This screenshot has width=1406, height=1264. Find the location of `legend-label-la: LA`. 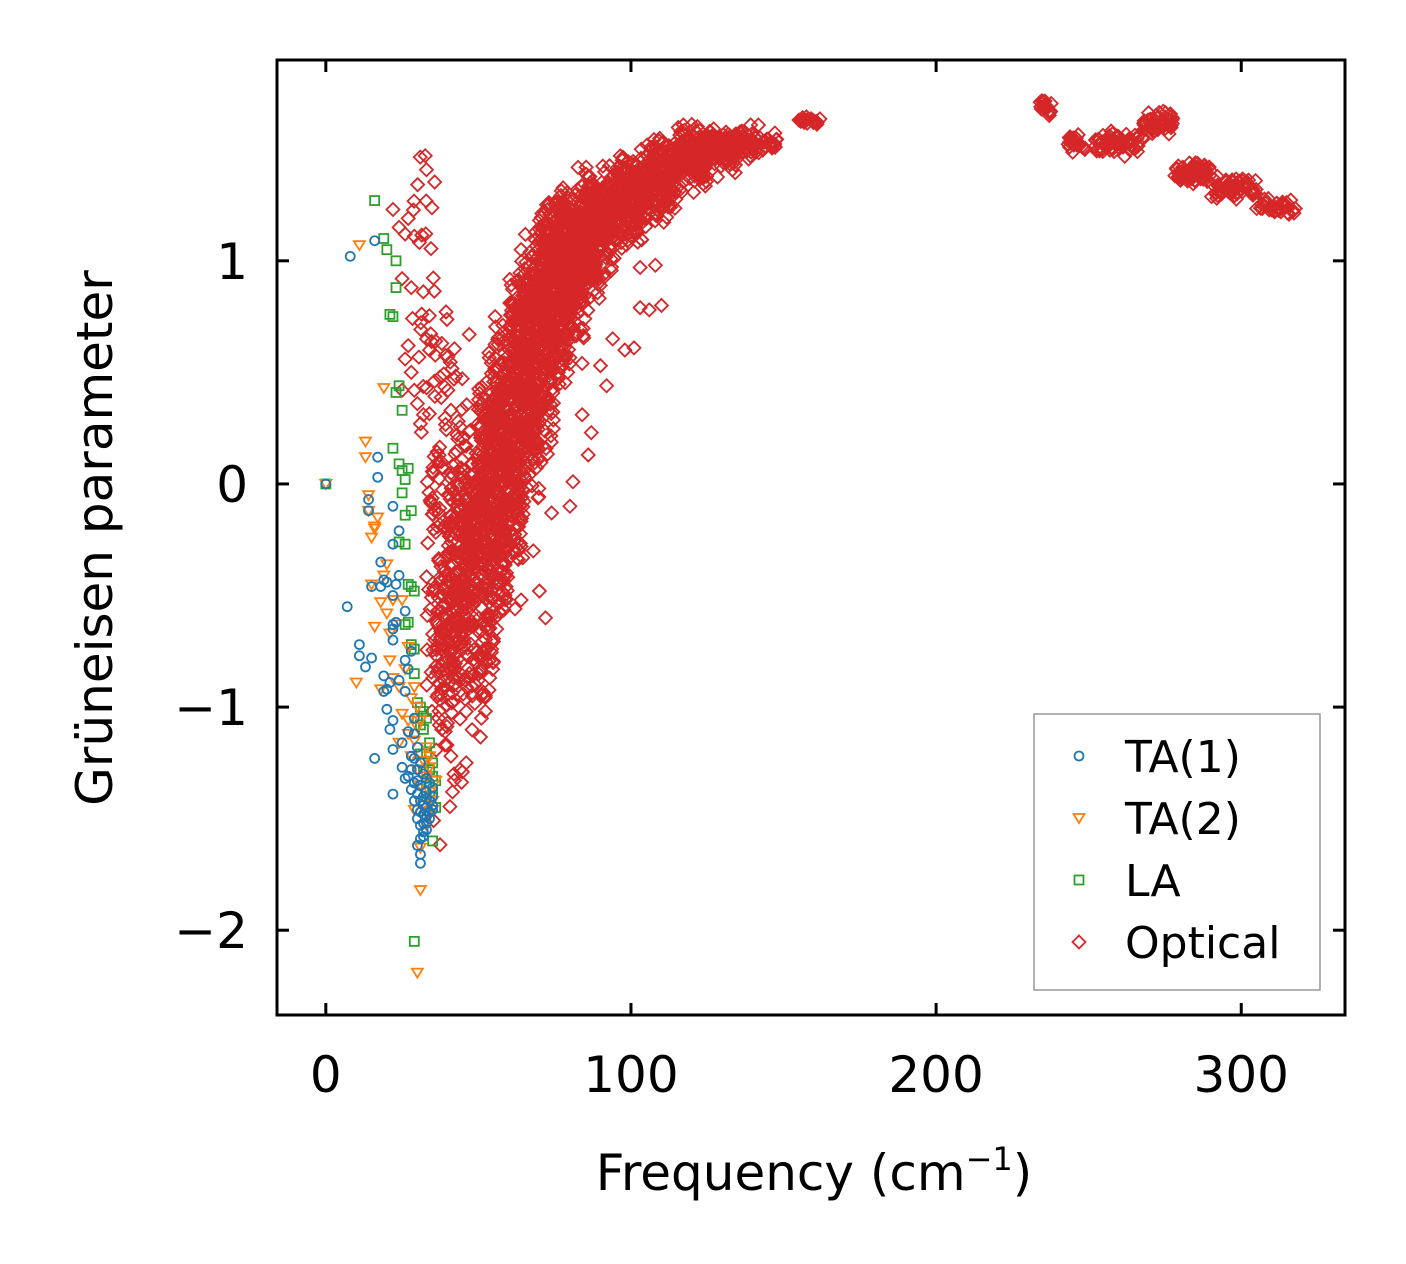

legend-label-la: LA is located at coordinates (1153, 881).